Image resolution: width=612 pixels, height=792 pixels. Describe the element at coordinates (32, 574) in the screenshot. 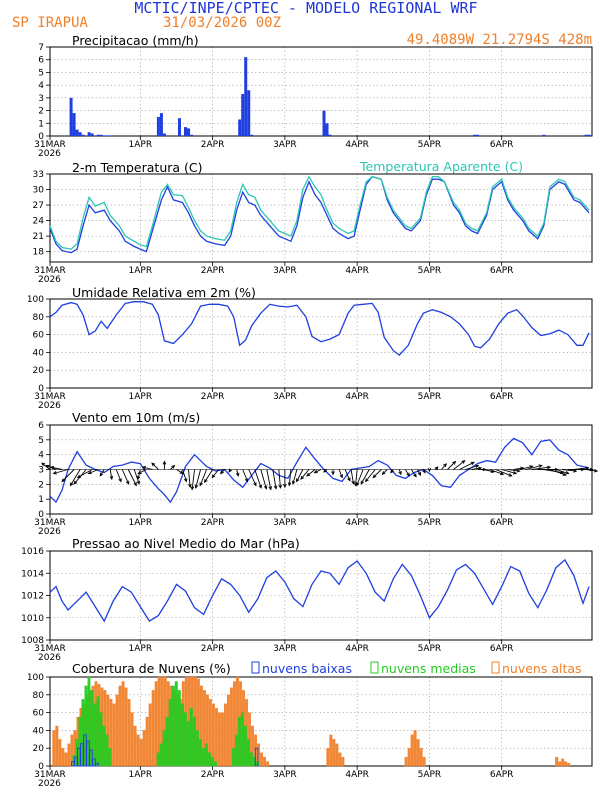

I see `y-tick-label: 1014` at that location.